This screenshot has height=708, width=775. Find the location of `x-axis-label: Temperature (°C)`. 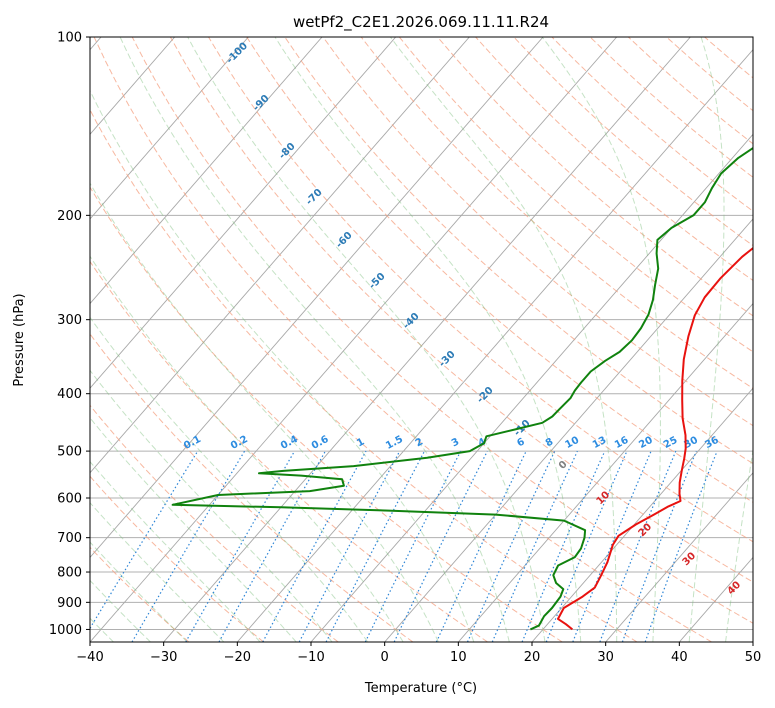

x-axis-label: Temperature (°C) is located at coordinates (420, 688).